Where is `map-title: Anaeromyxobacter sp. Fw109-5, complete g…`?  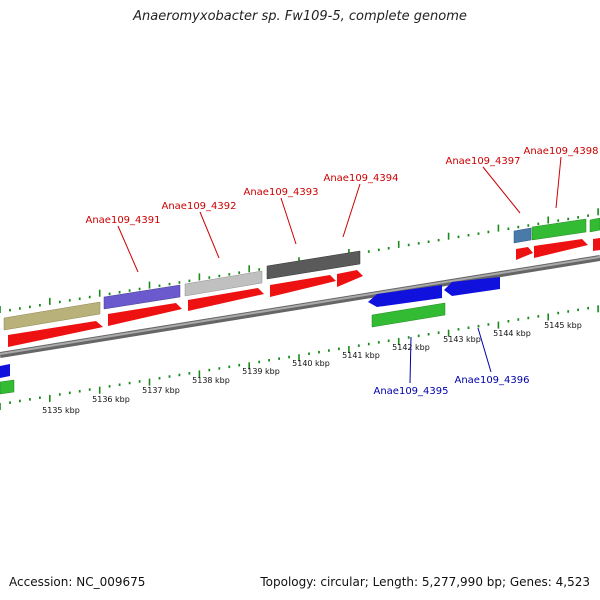
map-title: Anaeromyxobacter sp. Fw109-5, complete g… is located at coordinates (300, 16).